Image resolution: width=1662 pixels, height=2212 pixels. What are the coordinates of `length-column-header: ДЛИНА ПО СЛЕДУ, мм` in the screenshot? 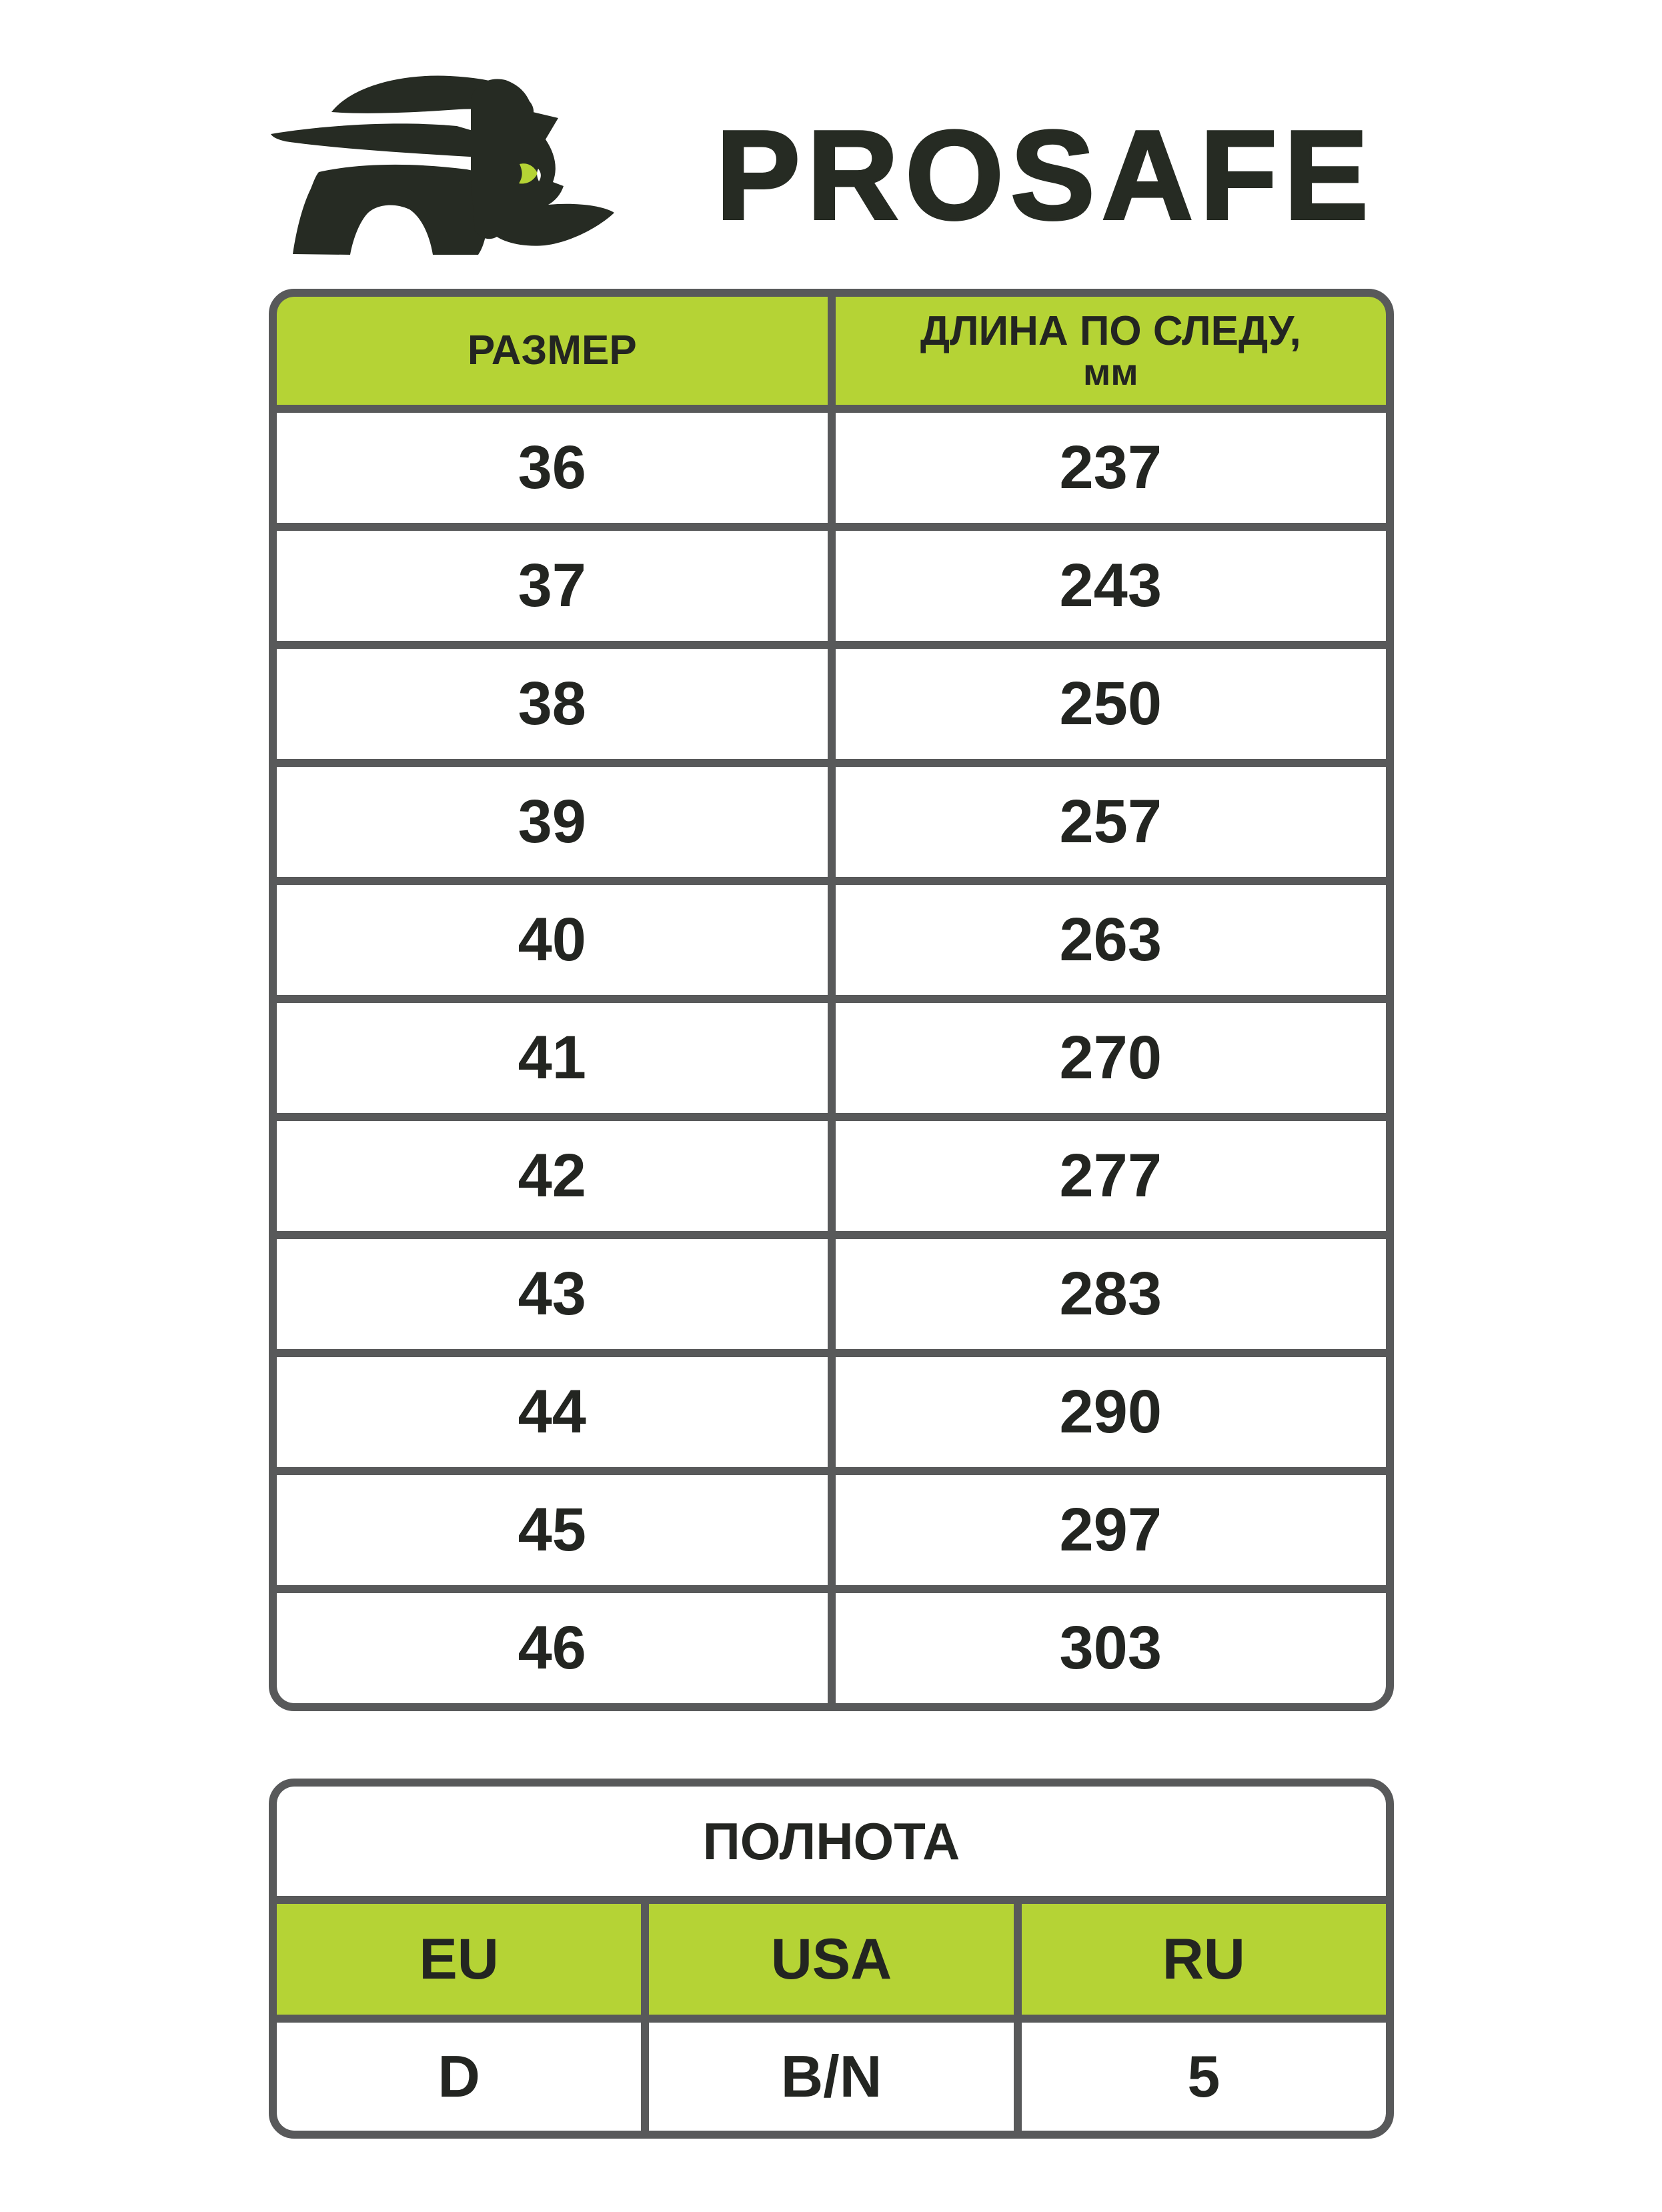 It's located at (1110, 351).